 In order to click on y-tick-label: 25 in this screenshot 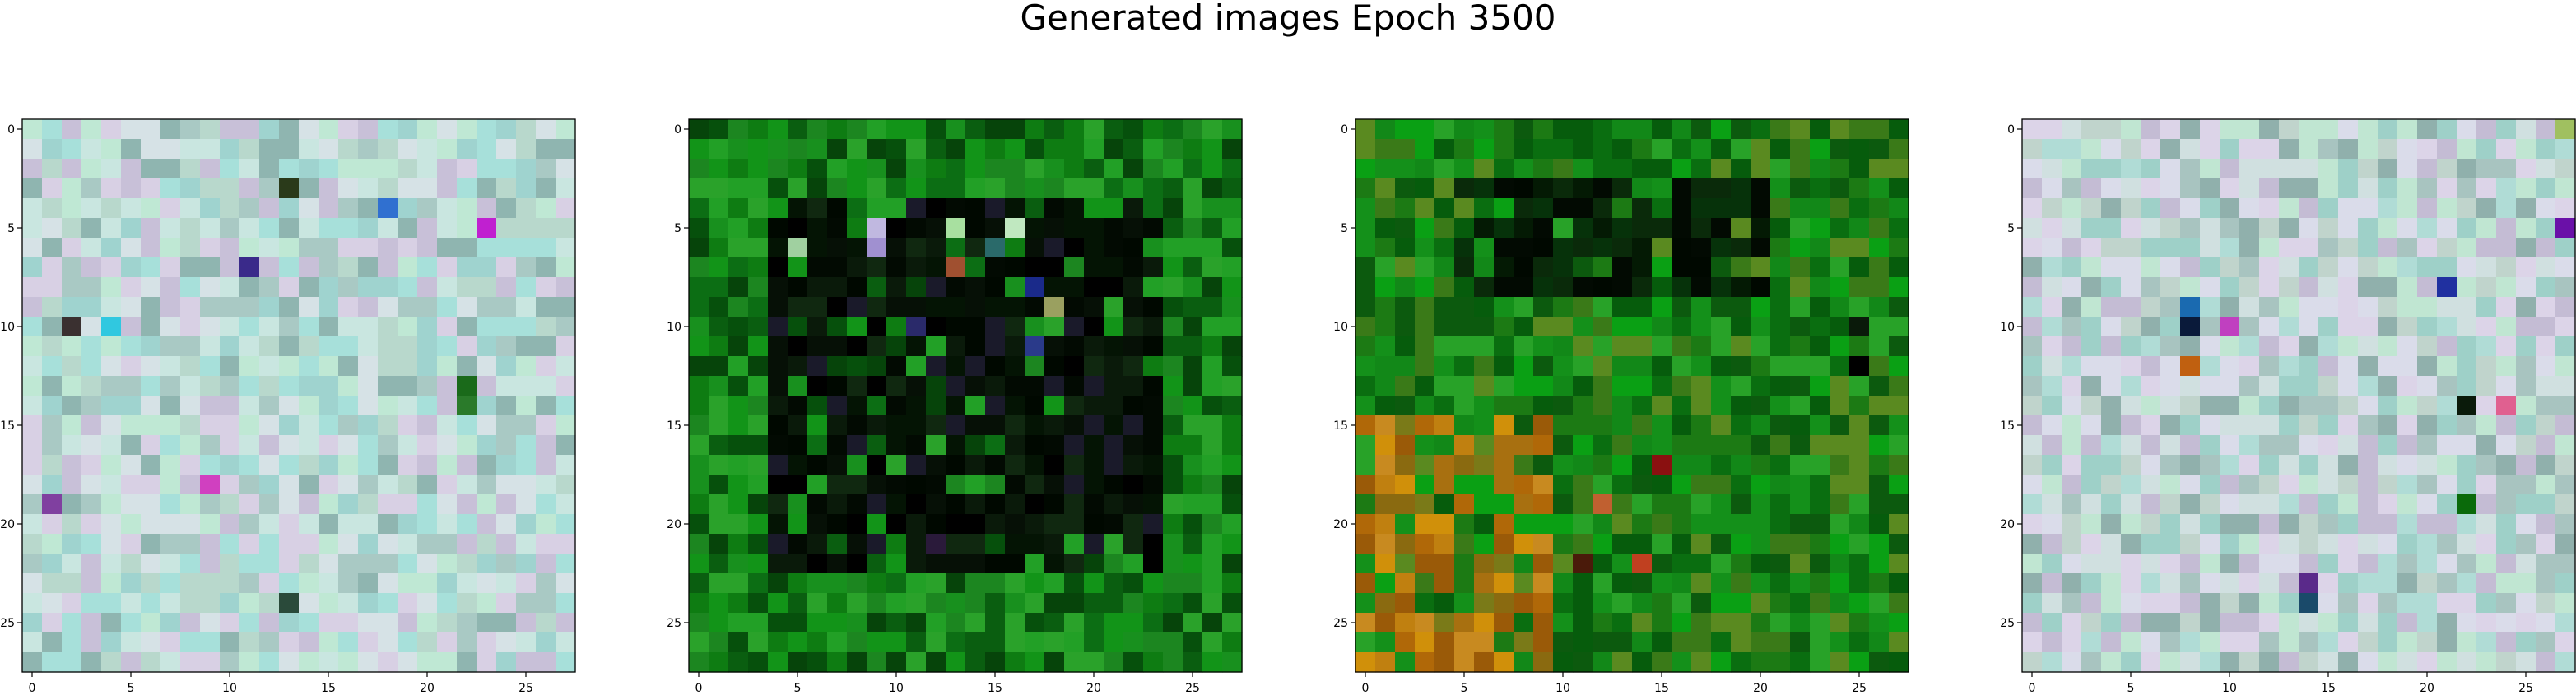, I will do `click(674, 623)`.